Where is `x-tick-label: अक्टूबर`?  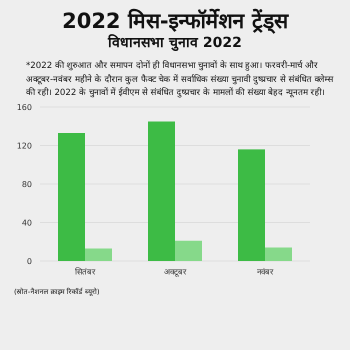 x-tick-label: अक्टूबर is located at coordinates (175, 272).